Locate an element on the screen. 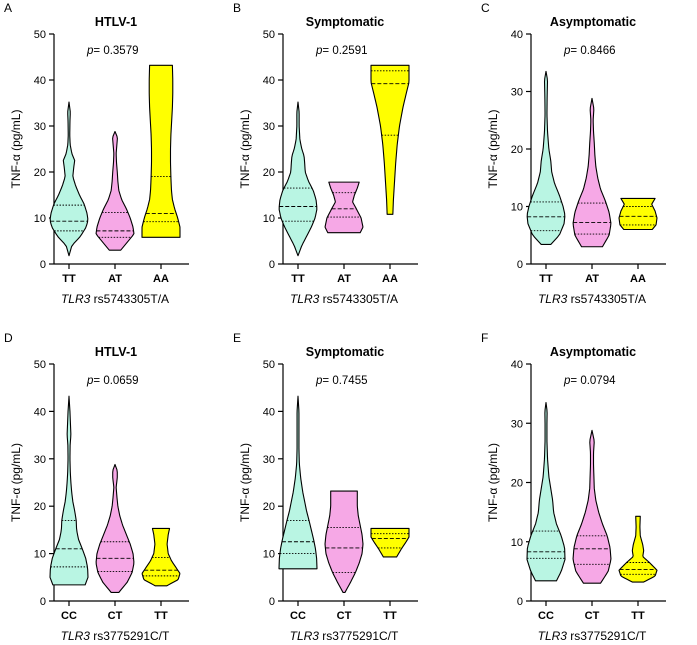  panel-c-y-tick-label: 20 is located at coordinates (517, 150).